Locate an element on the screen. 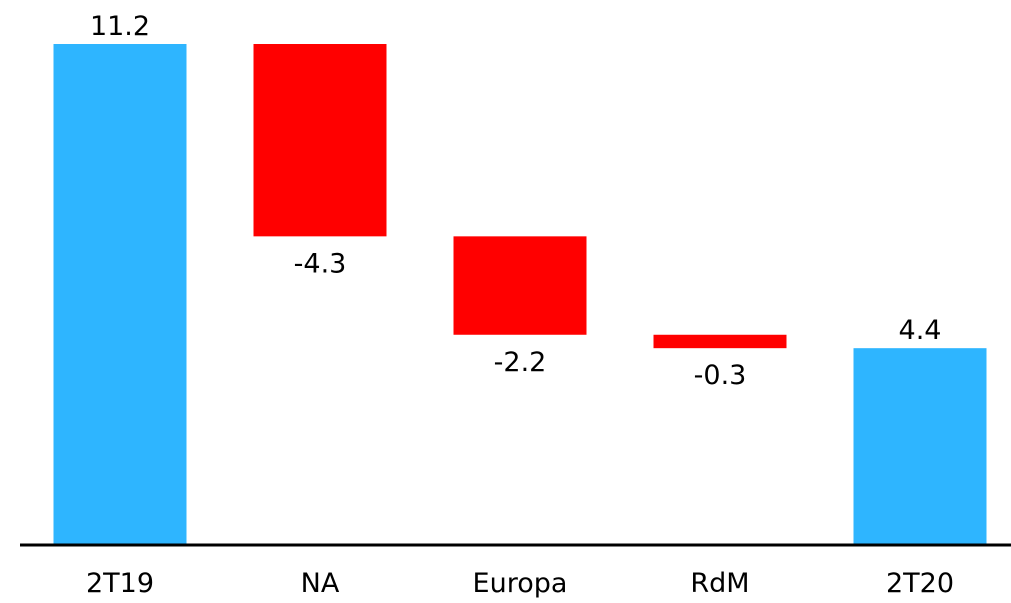 The height and width of the screenshot is (603, 1011). bar-2t20 is located at coordinates (920, 446).